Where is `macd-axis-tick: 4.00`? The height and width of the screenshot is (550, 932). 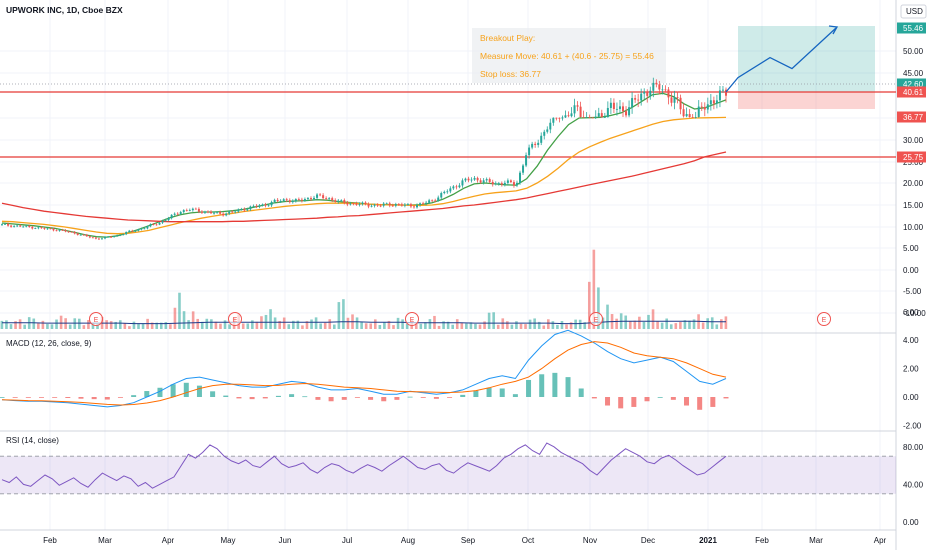 macd-axis-tick: 4.00 is located at coordinates (911, 340).